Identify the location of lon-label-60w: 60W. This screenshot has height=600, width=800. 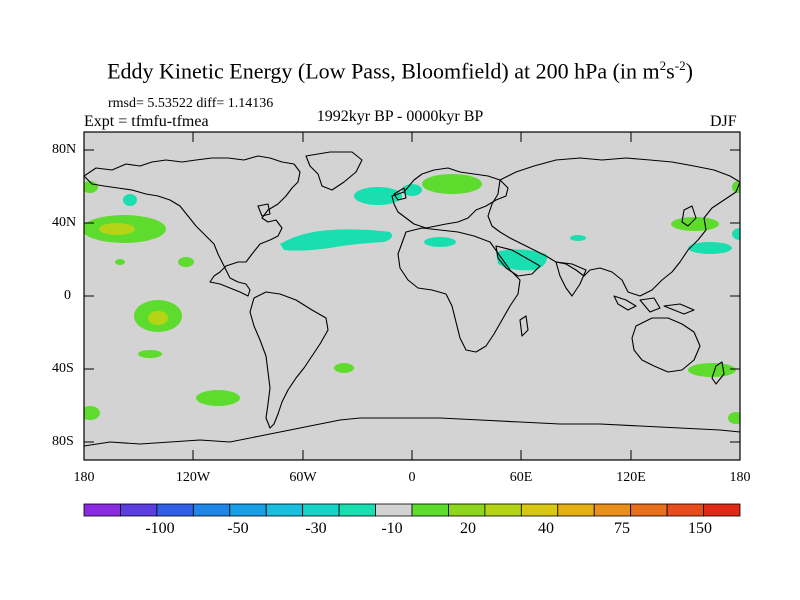
(303, 477).